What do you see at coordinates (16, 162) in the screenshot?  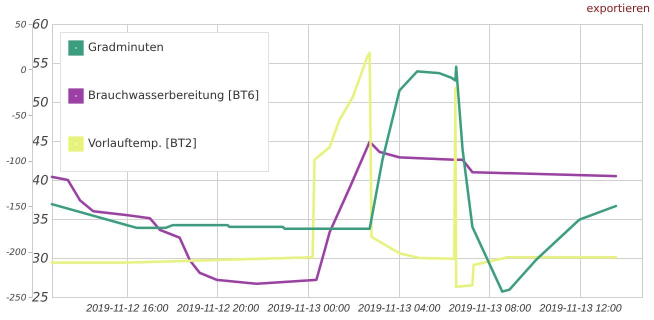 I see `y2-tick-label: -100` at bounding box center [16, 162].